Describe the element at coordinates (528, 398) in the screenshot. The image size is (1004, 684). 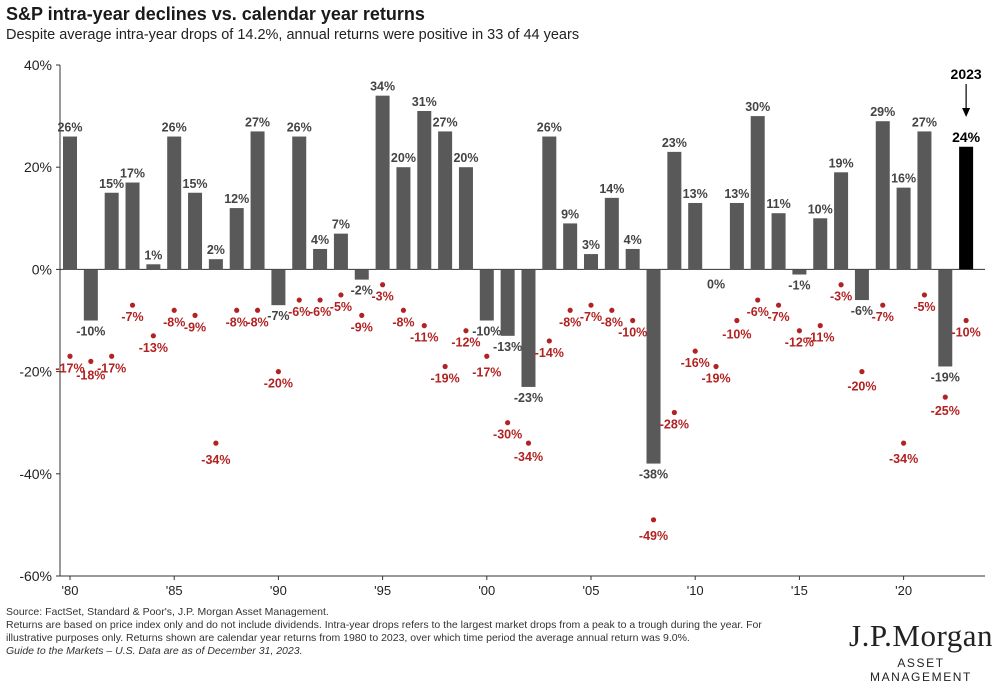
I see `bar-label: -23%` at that location.